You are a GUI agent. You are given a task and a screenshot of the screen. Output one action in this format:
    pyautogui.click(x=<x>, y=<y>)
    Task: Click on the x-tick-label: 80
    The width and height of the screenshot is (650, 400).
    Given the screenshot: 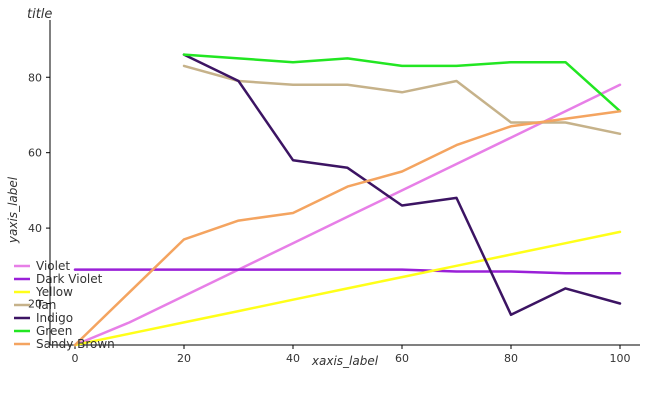 What is the action you would take?
    pyautogui.click(x=511, y=358)
    